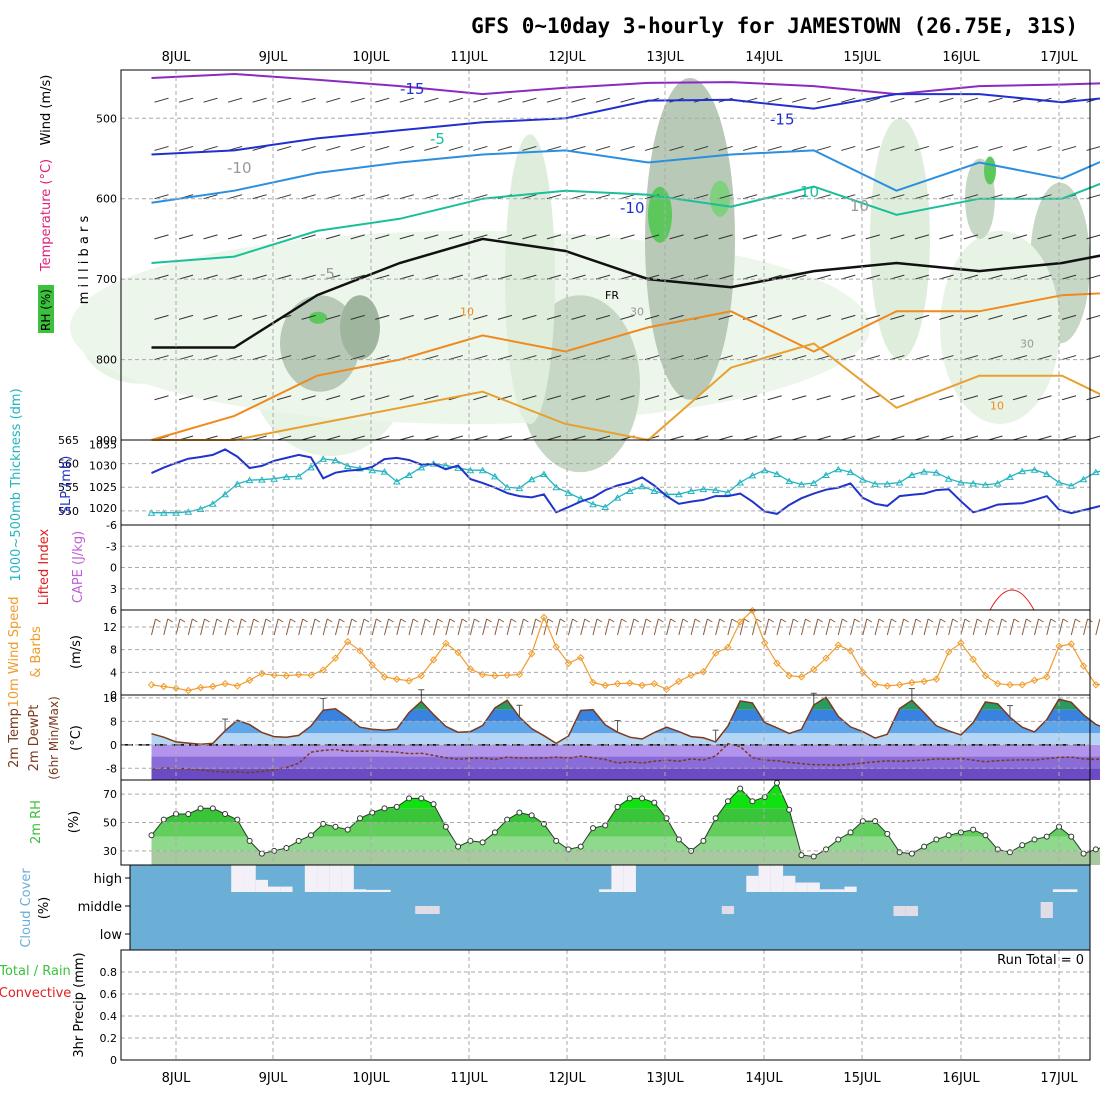 Image resolution: width=1100 pixels, height=1100 pixels. I want to click on contour-label: -15, so click(412, 89).